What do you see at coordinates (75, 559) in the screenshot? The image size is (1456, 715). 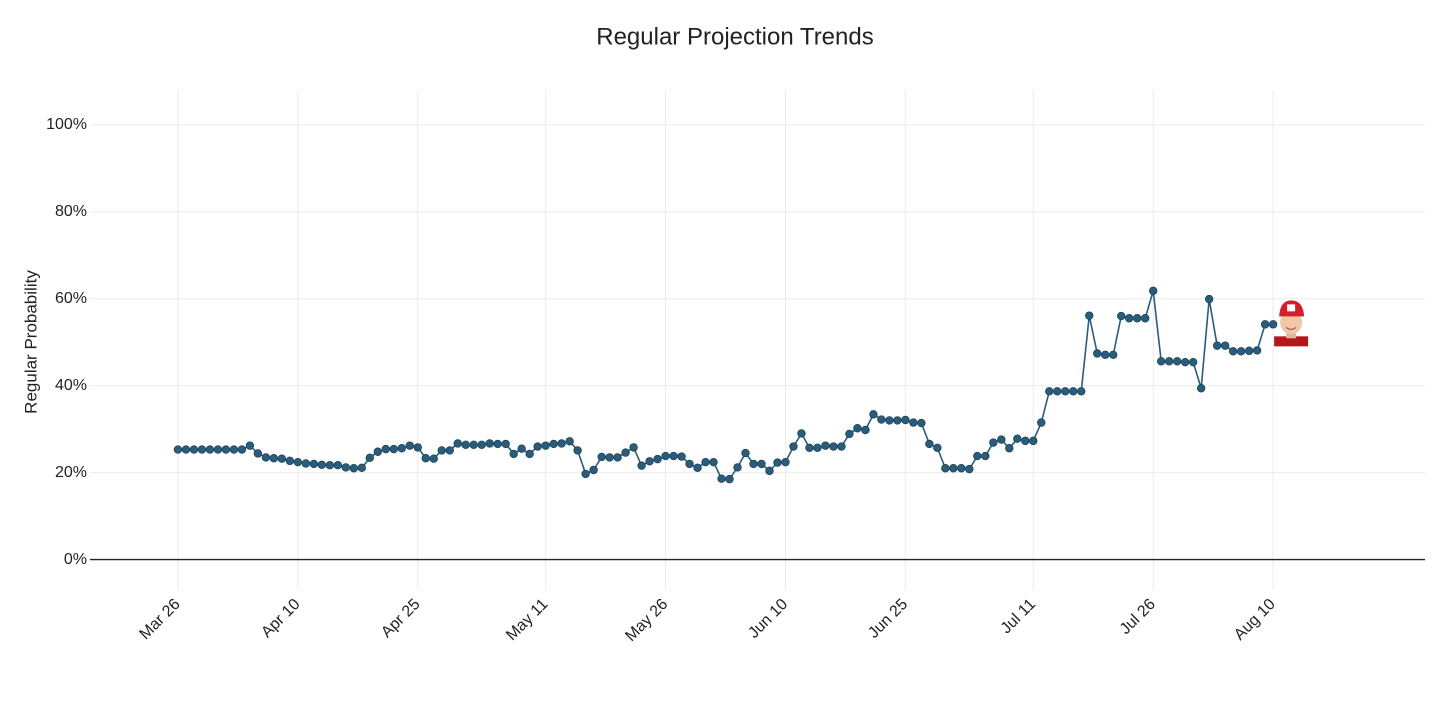 I see `y-tick-label: 0%` at bounding box center [75, 559].